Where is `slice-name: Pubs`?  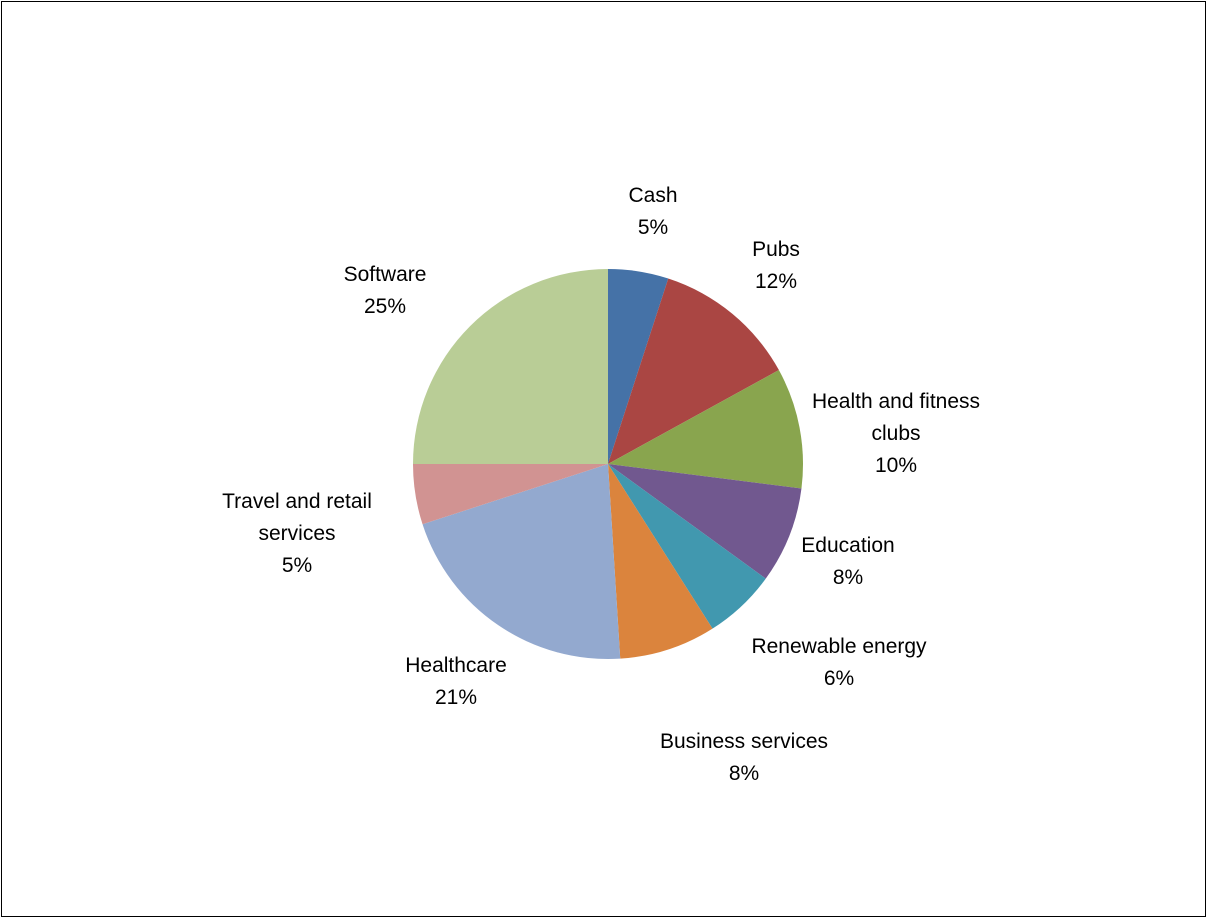
slice-name: Pubs is located at coordinates (776, 249).